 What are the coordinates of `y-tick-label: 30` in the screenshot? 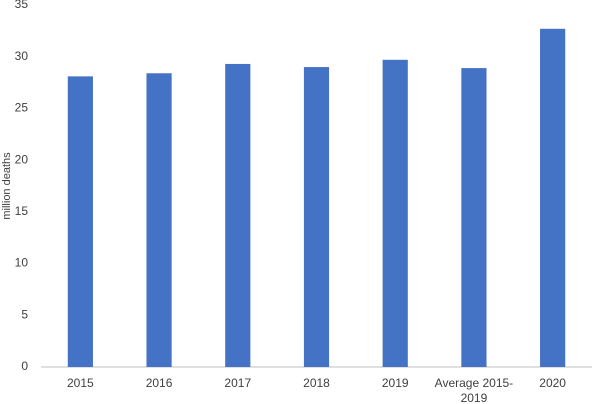 It's located at (22, 56).